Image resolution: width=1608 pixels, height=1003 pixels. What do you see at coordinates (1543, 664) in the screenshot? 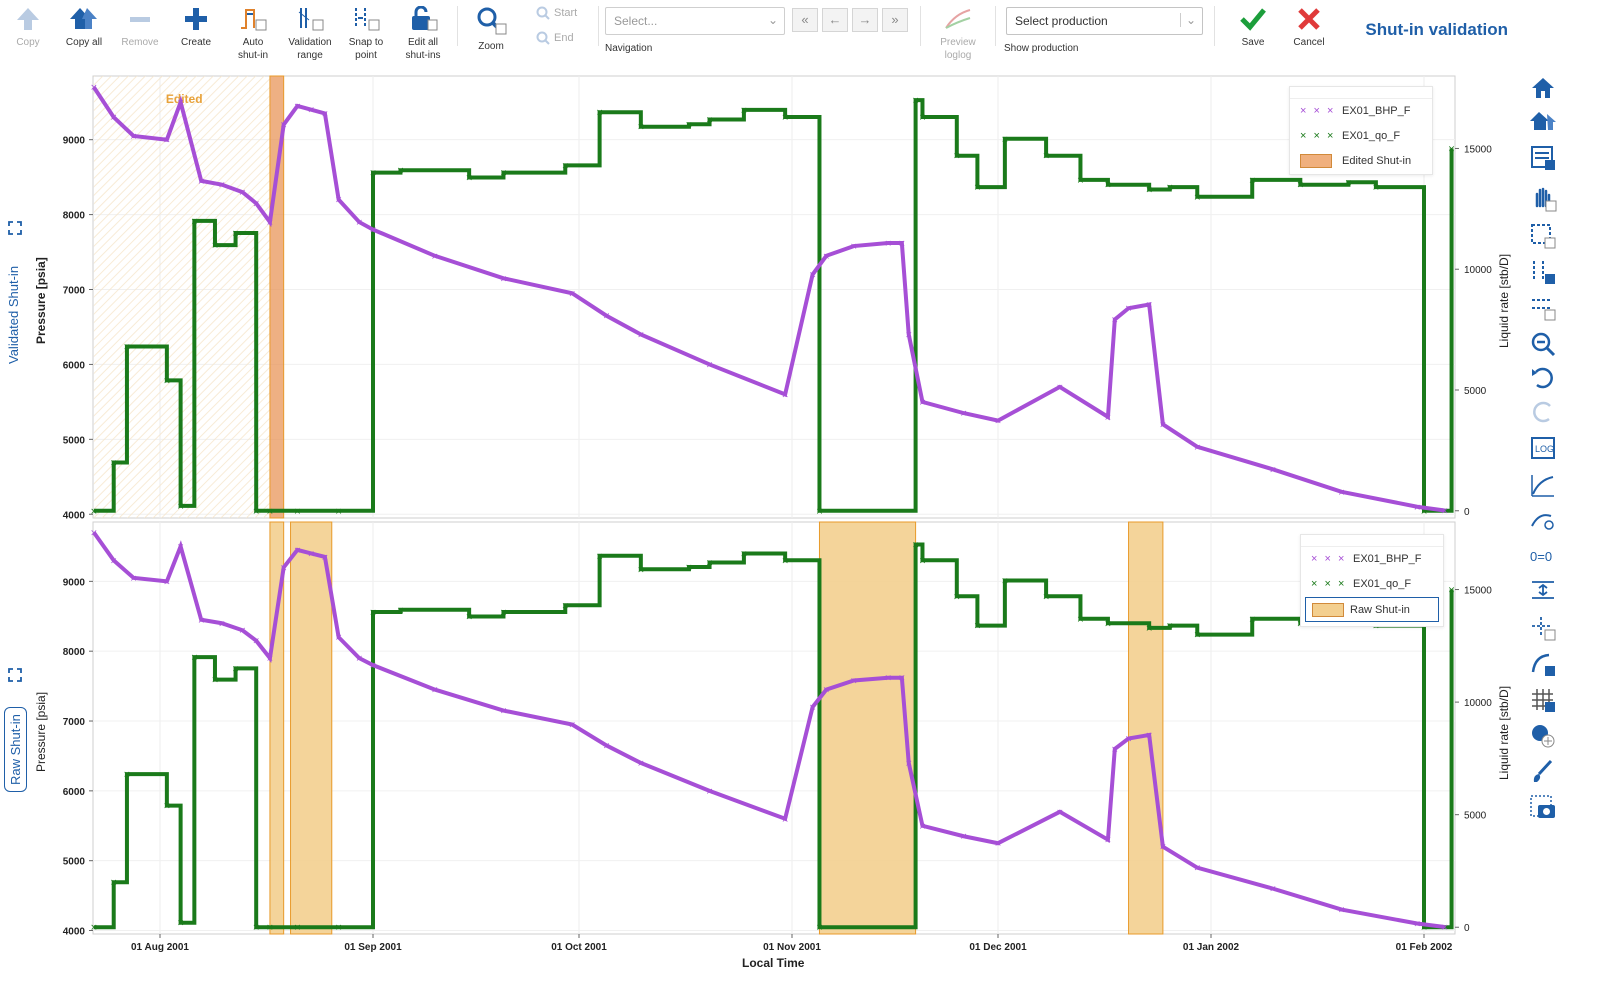
I see `curve-select-icon` at bounding box center [1543, 664].